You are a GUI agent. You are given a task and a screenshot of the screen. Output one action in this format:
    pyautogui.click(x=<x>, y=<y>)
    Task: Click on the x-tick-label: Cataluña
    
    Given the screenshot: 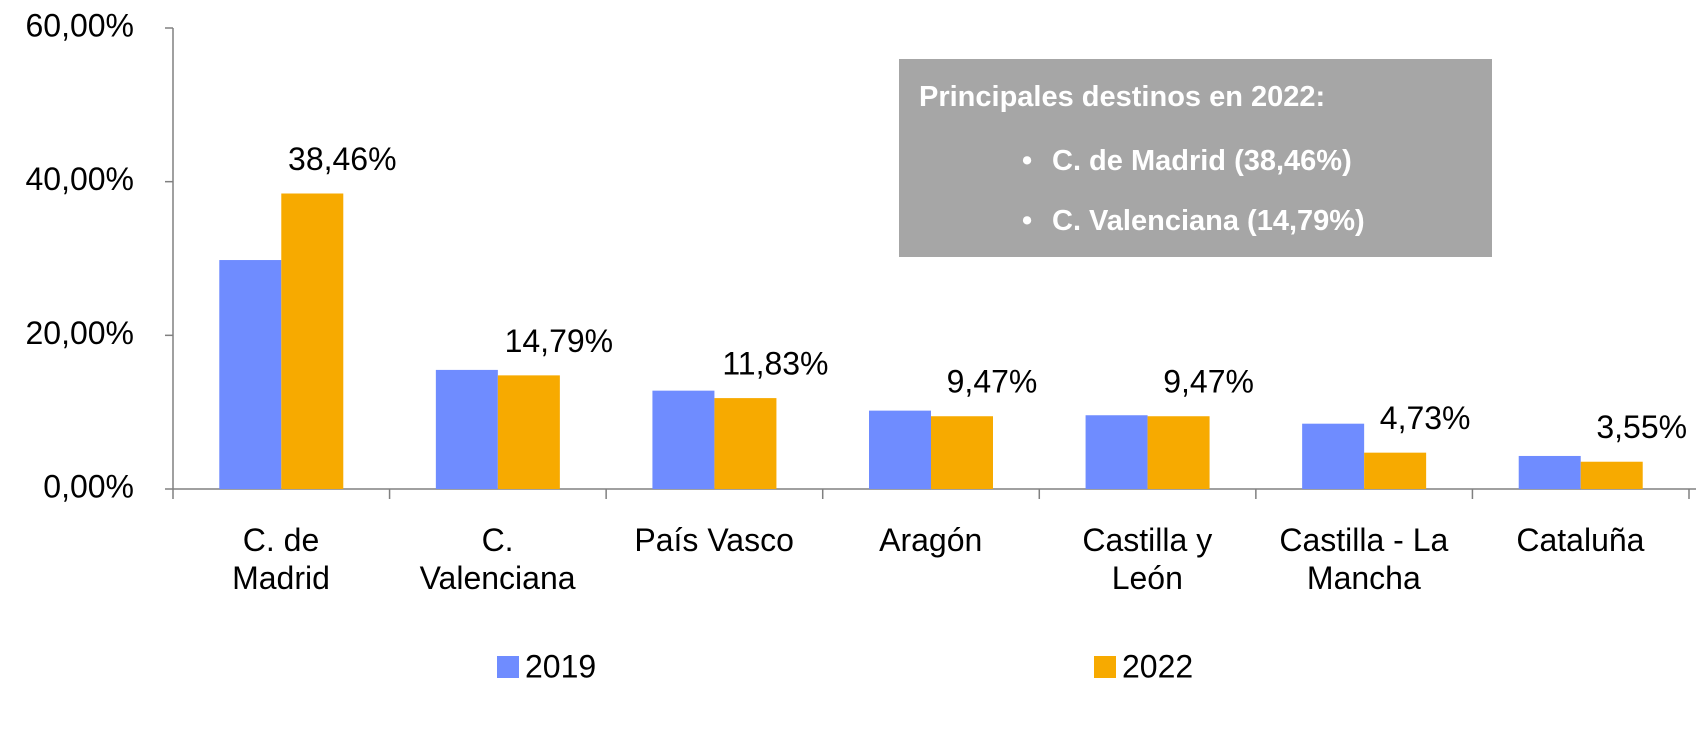 What is the action you would take?
    pyautogui.click(x=1580, y=540)
    